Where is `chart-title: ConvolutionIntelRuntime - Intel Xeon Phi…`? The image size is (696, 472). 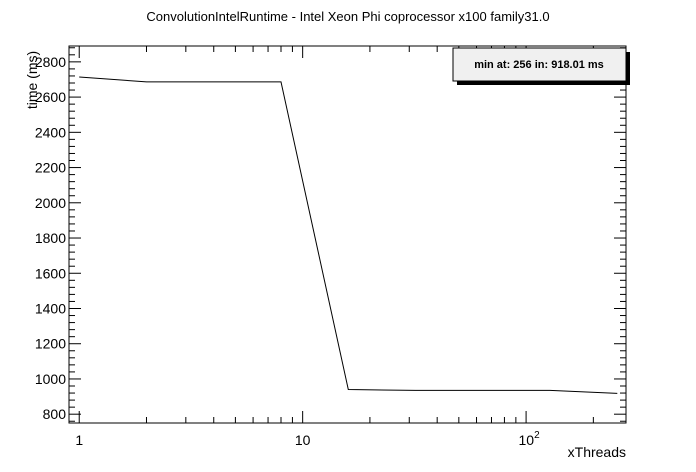 chart-title: ConvolutionIntelRuntime - Intel Xeon Phi… is located at coordinates (347, 16).